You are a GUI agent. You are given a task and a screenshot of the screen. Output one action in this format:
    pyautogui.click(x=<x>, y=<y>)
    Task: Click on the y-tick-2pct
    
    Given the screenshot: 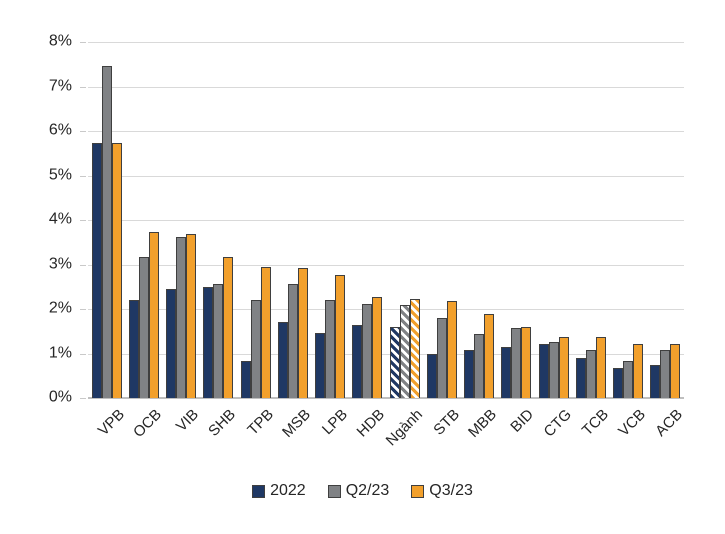 What is the action you would take?
    pyautogui.click(x=83, y=309)
    